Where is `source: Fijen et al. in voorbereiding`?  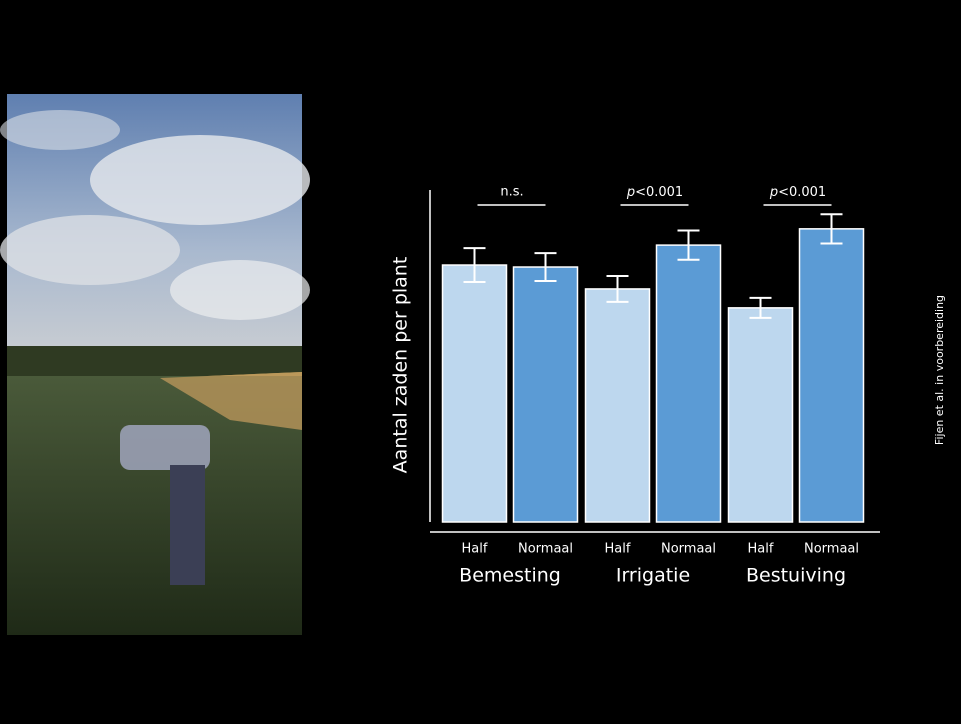
source: Fijen et al. in voorbereiding is located at coordinates (939, 370).